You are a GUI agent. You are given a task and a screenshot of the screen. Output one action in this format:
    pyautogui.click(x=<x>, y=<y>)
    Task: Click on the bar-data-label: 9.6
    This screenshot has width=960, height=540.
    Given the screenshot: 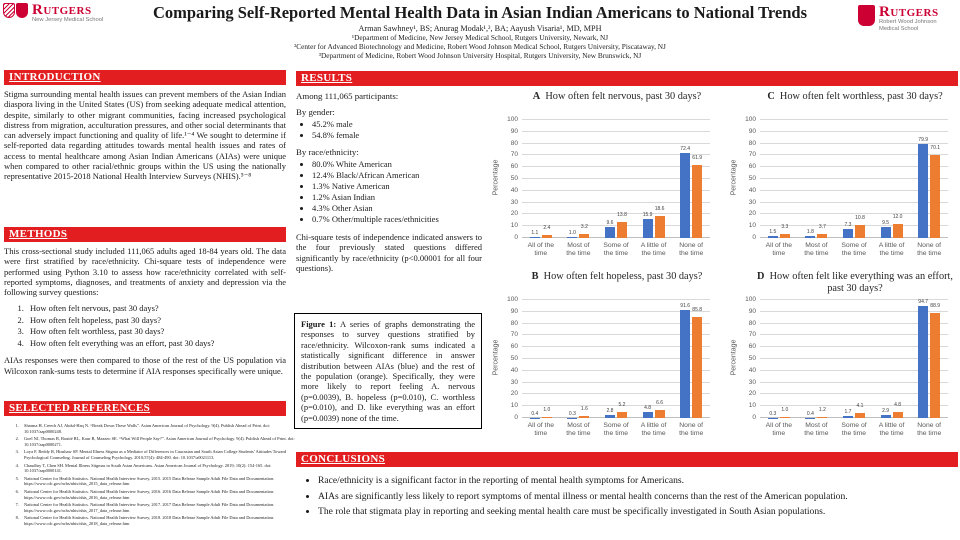 What is the action you would take?
    pyautogui.click(x=610, y=222)
    